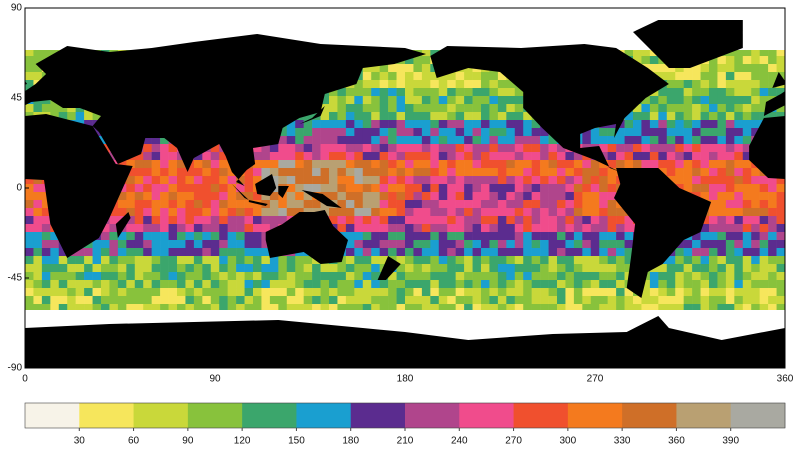 The image size is (800, 458). Describe the element at coordinates (123, 225) in the screenshot. I see `land` at that location.